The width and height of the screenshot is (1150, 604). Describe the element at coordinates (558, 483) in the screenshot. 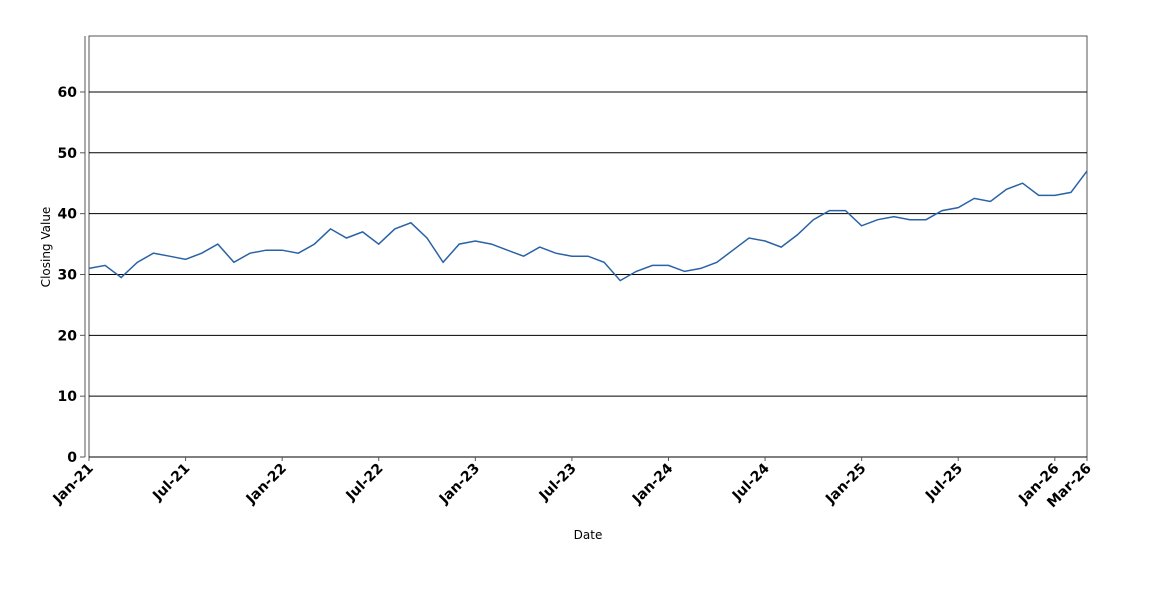

I see `x-tick-label: Jul-23` at that location.